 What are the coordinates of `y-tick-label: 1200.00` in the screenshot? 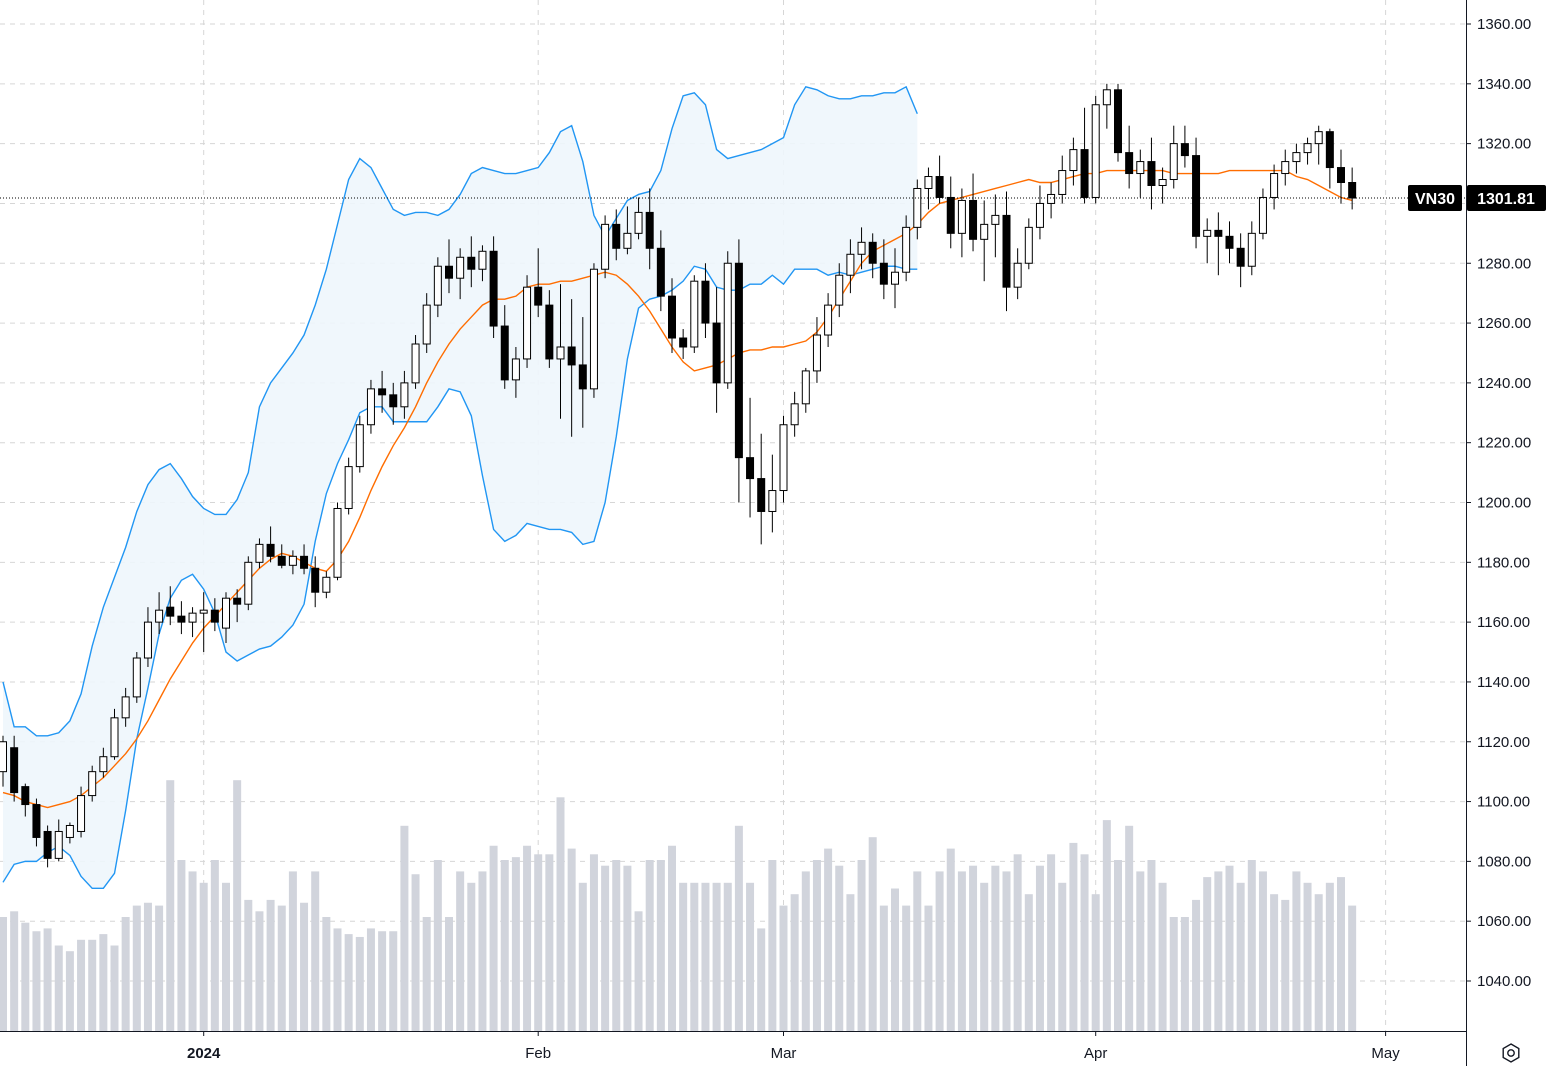 It's located at (1504, 503).